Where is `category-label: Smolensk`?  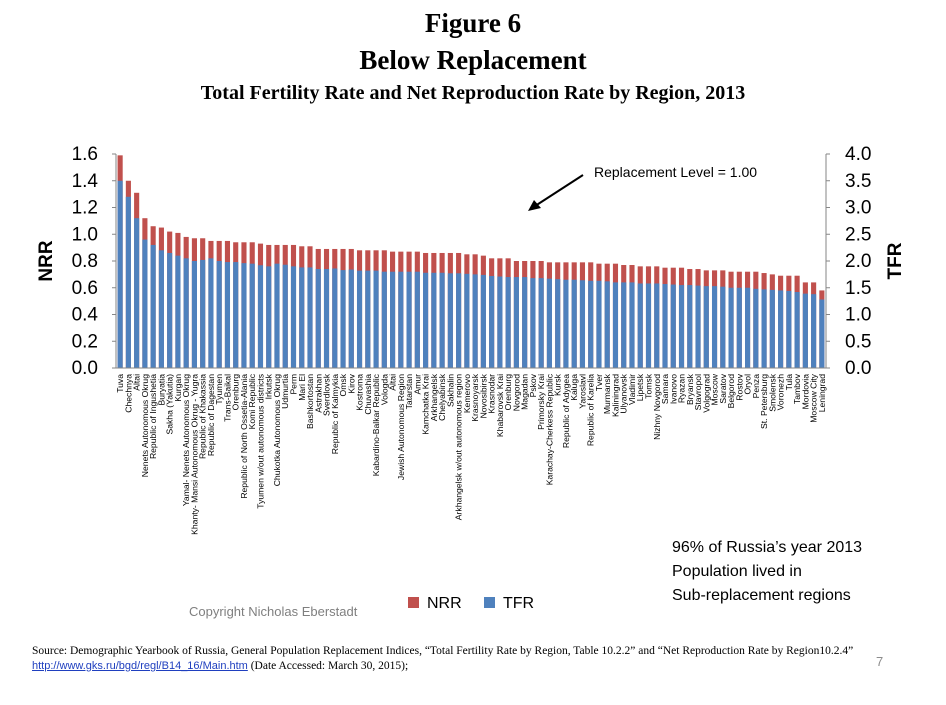
category-label: Smolensk is located at coordinates (772, 392).